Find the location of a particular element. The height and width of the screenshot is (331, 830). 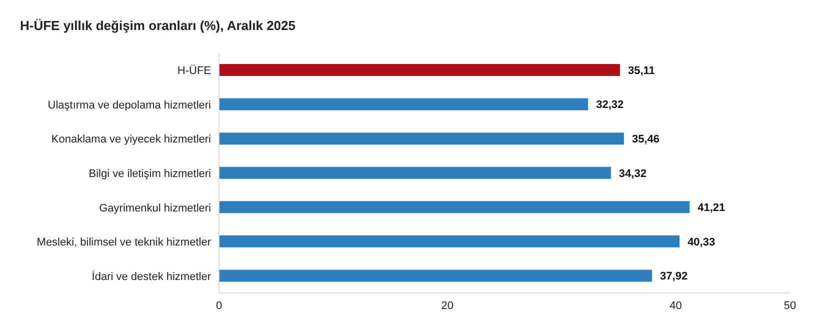

y-tick-label: İdari ve destek hizmetler is located at coordinates (152, 276).